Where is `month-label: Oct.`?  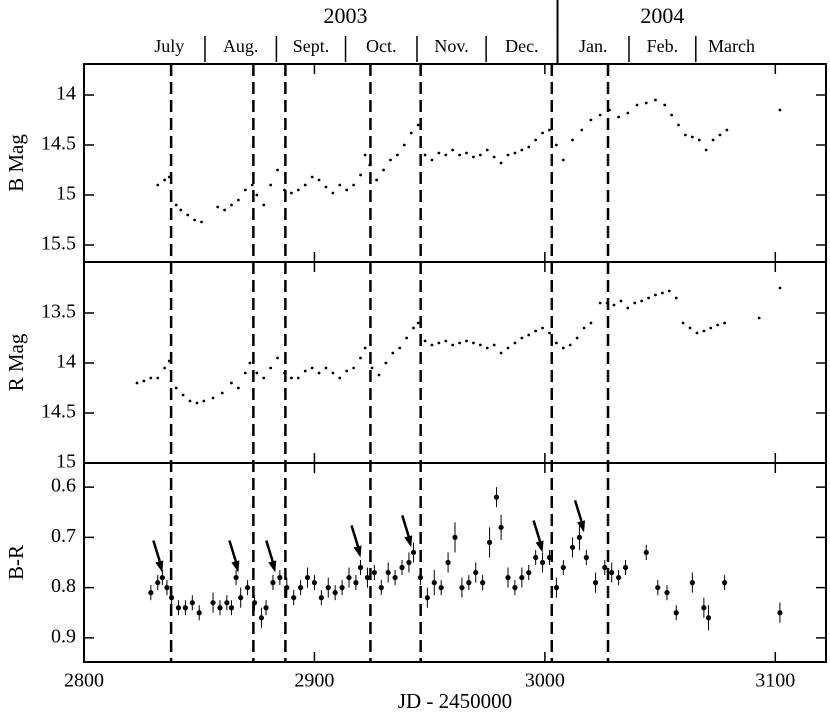 month-label: Oct. is located at coordinates (381, 46).